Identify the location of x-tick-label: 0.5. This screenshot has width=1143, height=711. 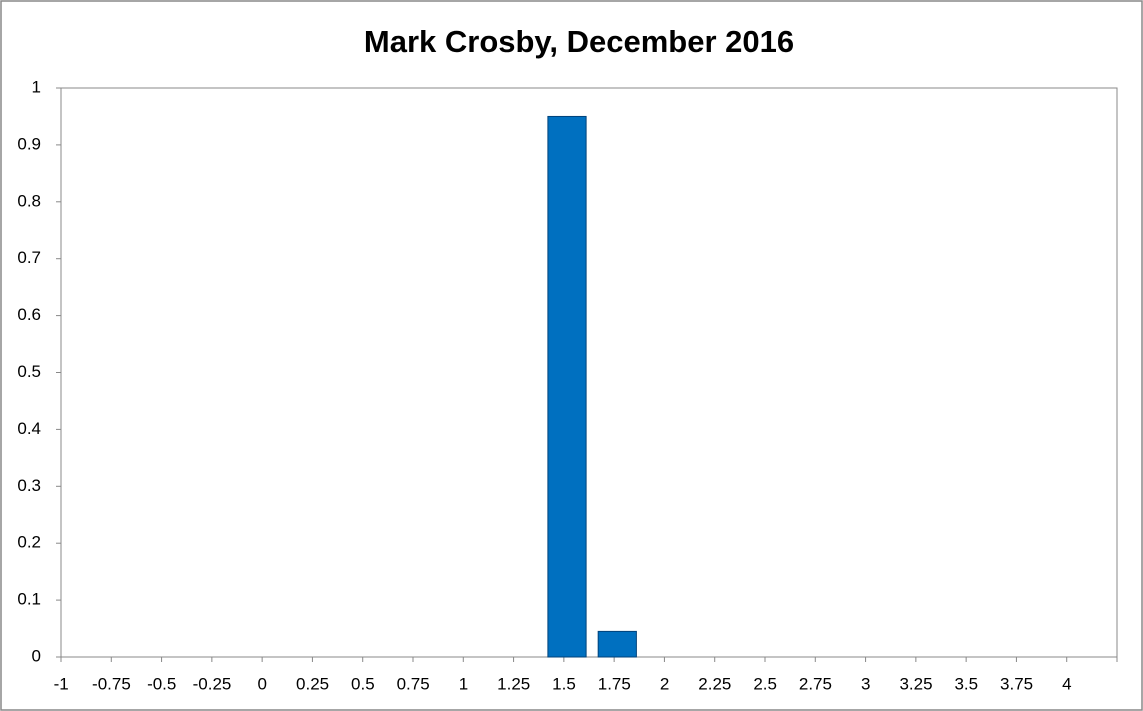
(363, 683).